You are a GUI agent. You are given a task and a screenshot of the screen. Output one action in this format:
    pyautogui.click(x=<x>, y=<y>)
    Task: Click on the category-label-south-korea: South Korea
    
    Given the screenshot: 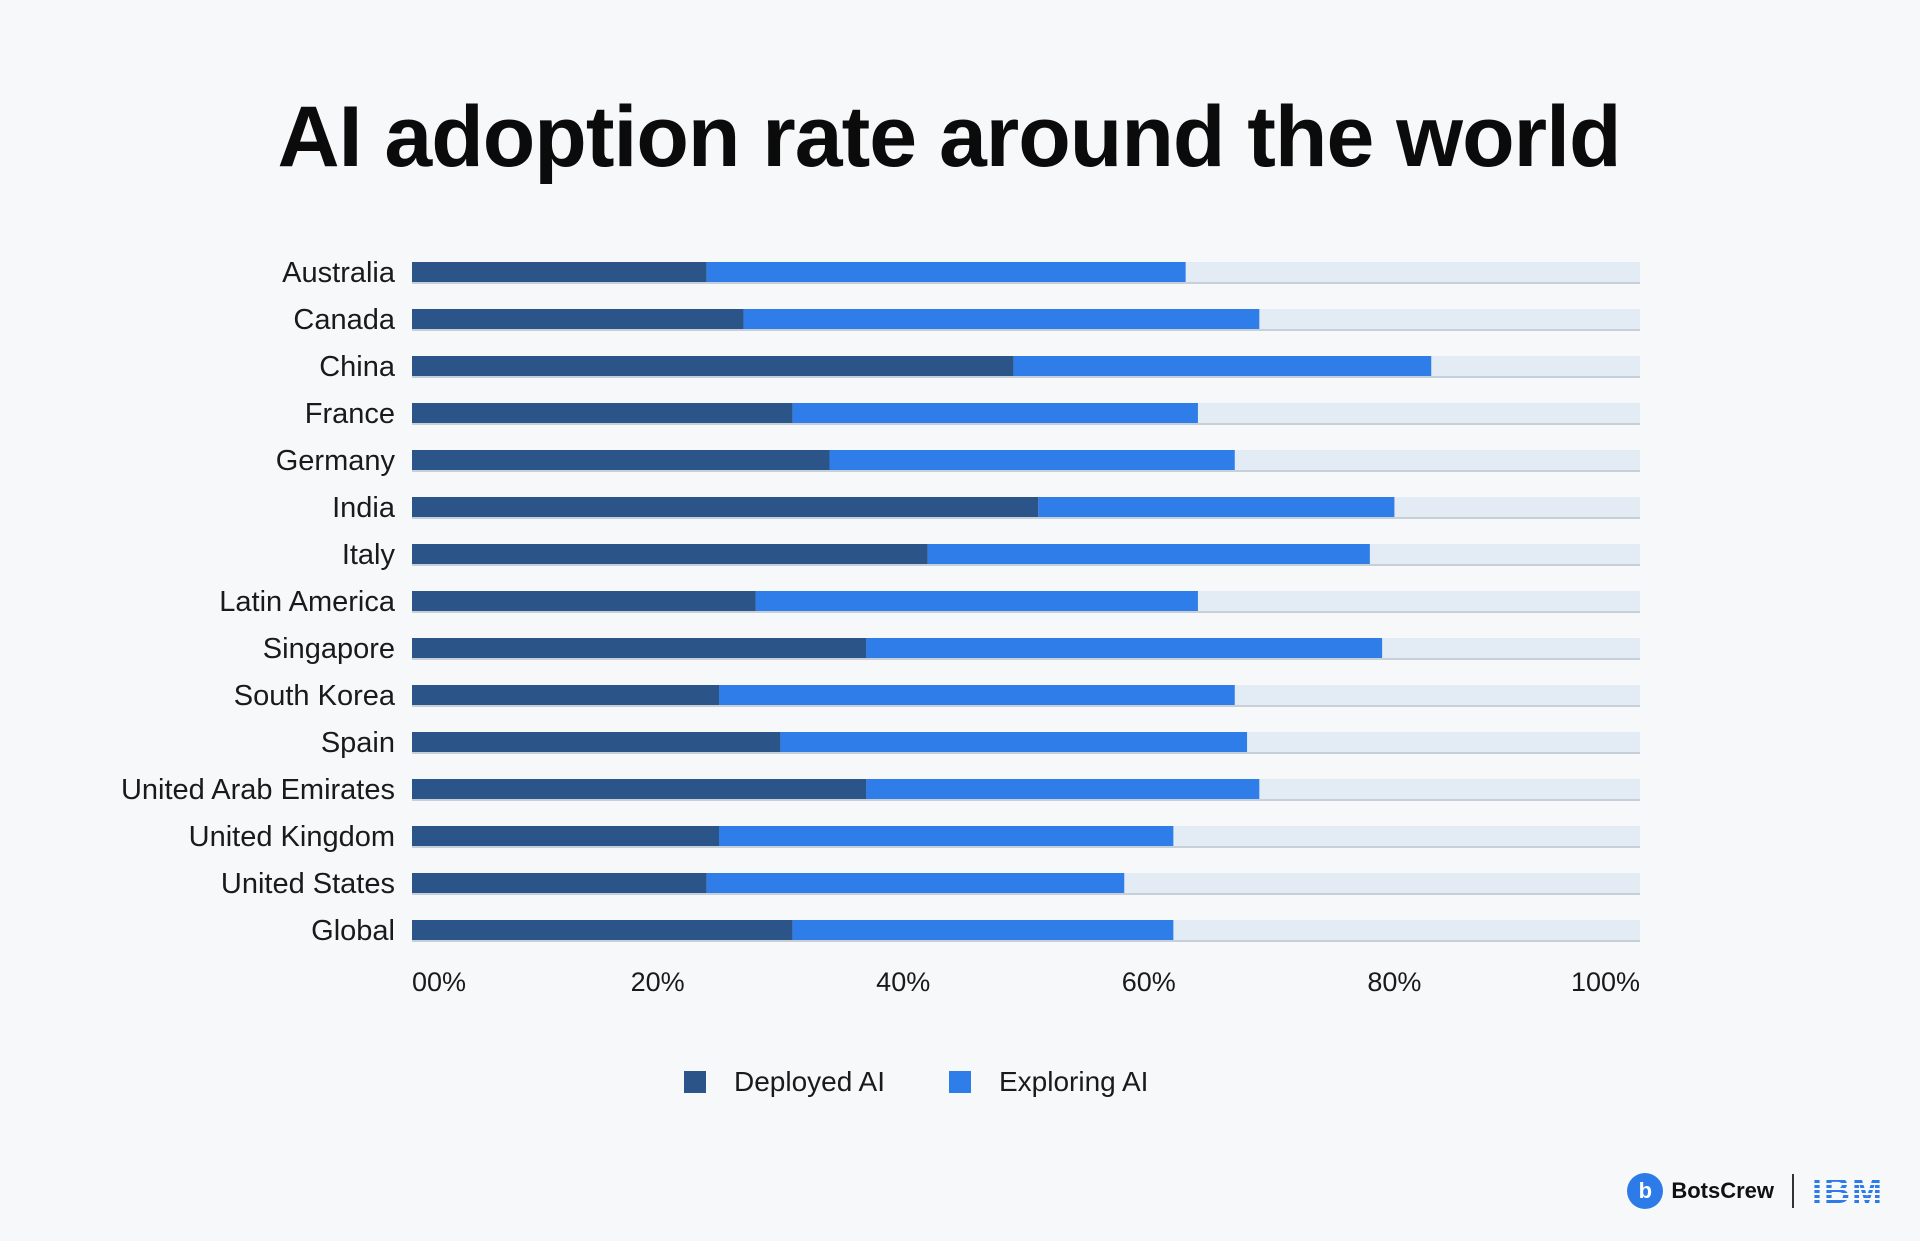 What is the action you would take?
    pyautogui.click(x=315, y=696)
    